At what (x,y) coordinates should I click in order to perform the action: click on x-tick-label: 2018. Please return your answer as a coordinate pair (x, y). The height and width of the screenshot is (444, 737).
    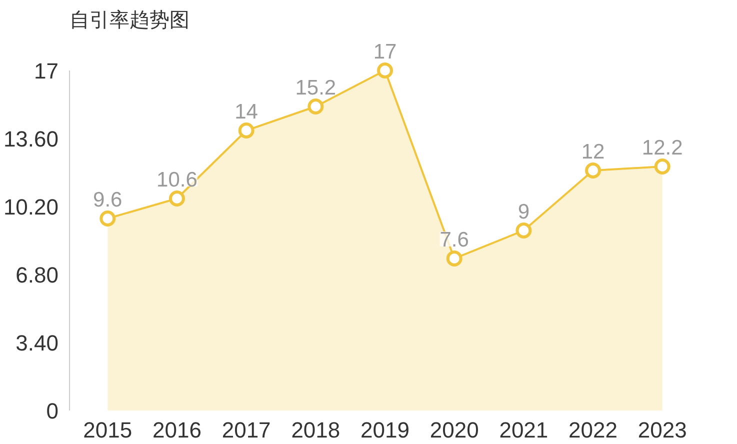
    Looking at the image, I should click on (315, 430).